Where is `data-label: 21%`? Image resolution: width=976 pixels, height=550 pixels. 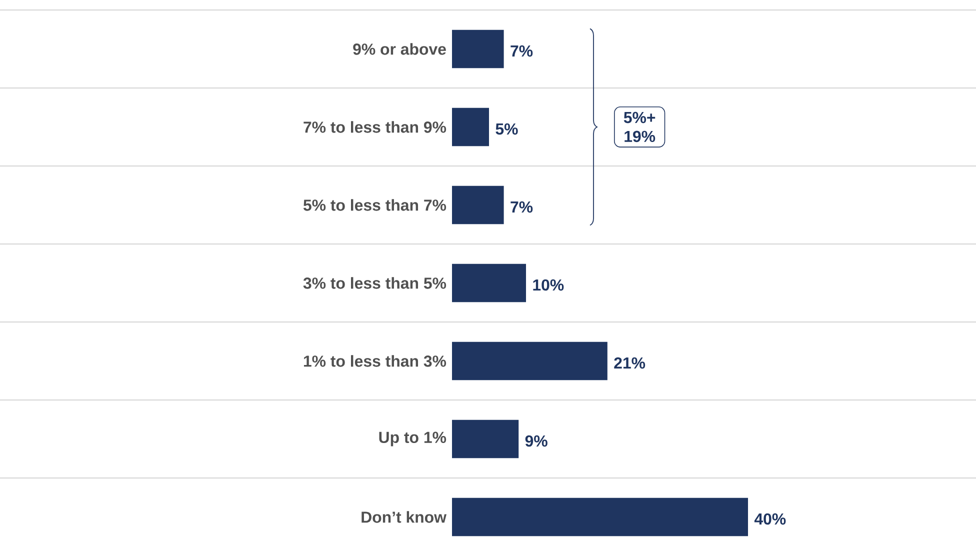 data-label: 21% is located at coordinates (630, 363).